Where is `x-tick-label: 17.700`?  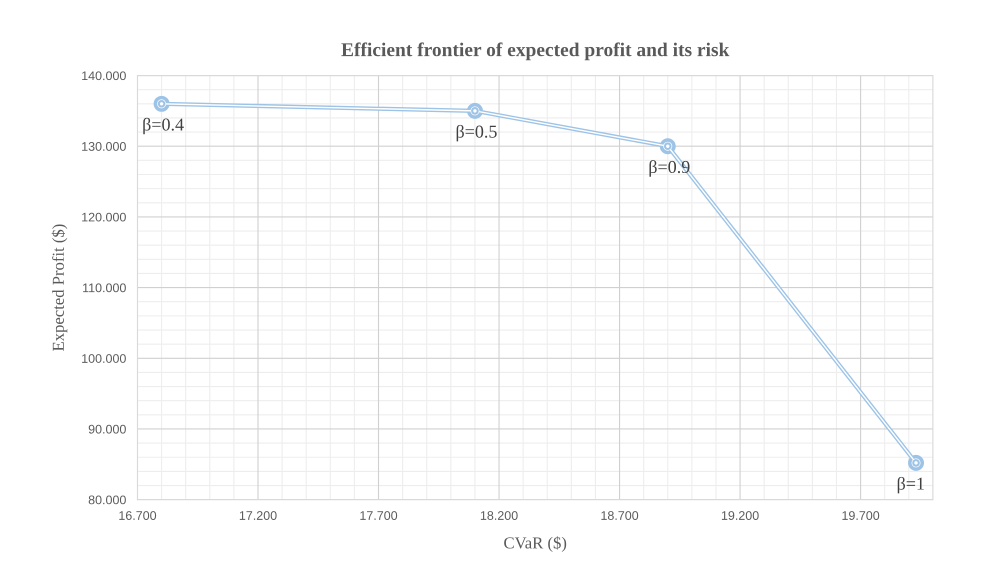 x-tick-label: 17.700 is located at coordinates (379, 515).